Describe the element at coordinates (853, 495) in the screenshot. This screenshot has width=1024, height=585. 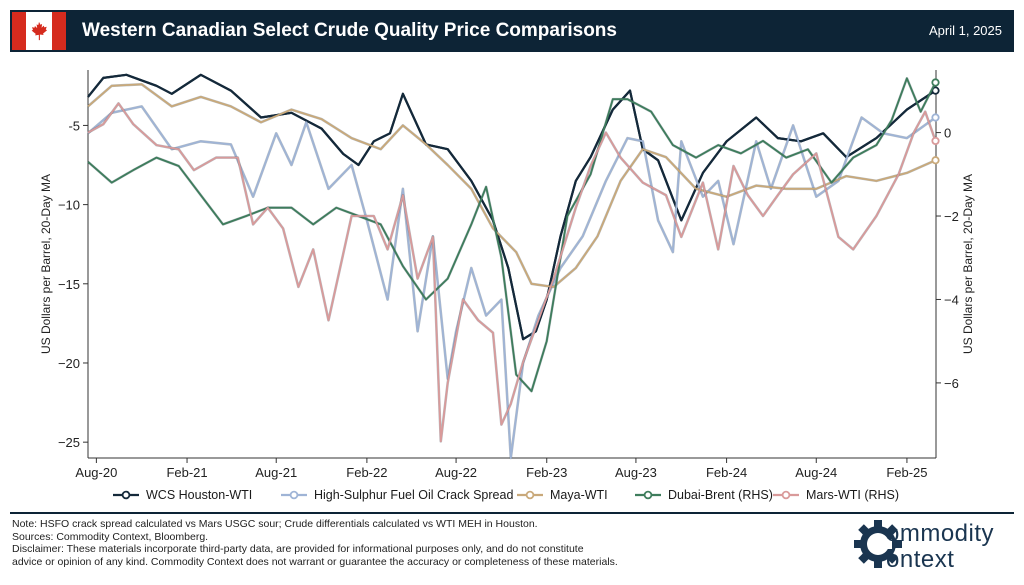
I see `legend-label: Mars-WTI (RHS)` at that location.